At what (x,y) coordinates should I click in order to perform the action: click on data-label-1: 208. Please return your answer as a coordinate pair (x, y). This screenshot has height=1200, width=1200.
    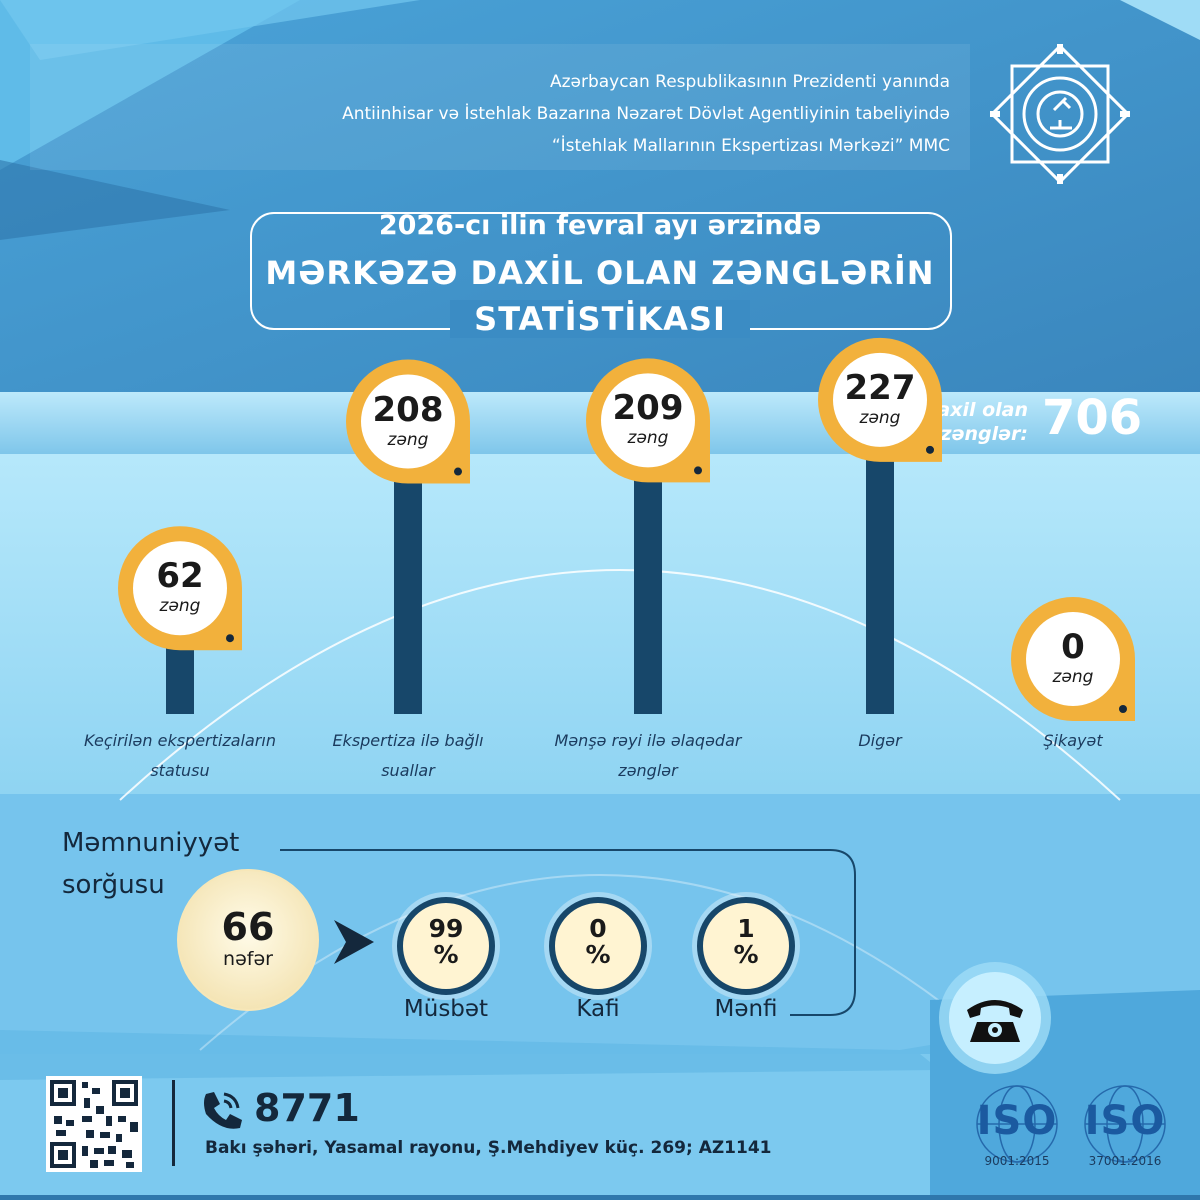
    Looking at the image, I should click on (408, 409).